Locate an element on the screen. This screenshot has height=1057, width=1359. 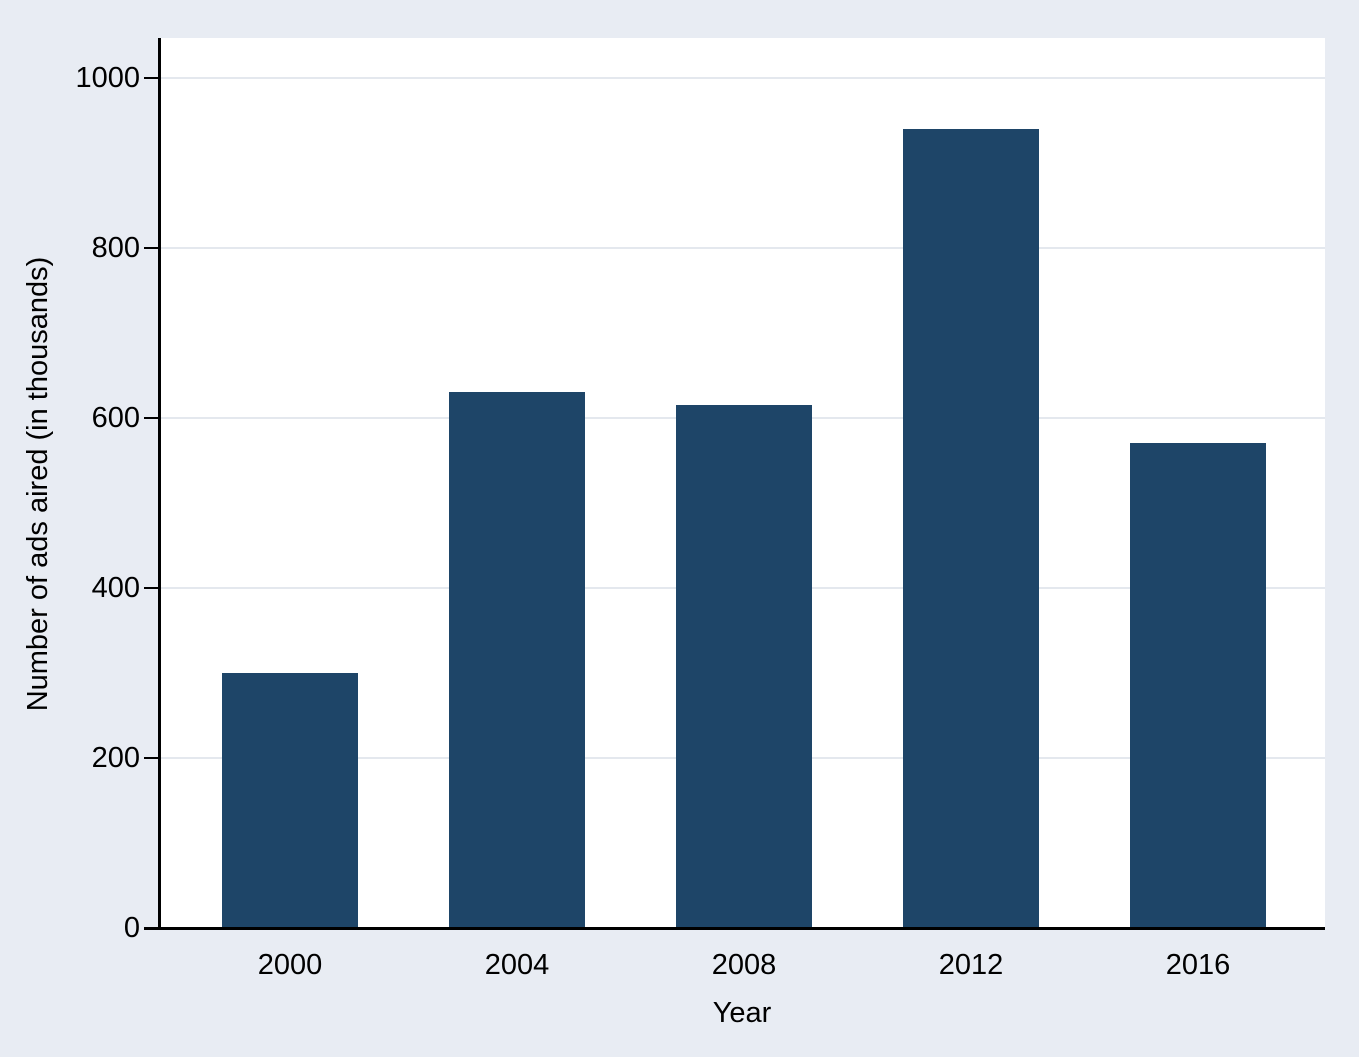
bar-2012 is located at coordinates (971, 528).